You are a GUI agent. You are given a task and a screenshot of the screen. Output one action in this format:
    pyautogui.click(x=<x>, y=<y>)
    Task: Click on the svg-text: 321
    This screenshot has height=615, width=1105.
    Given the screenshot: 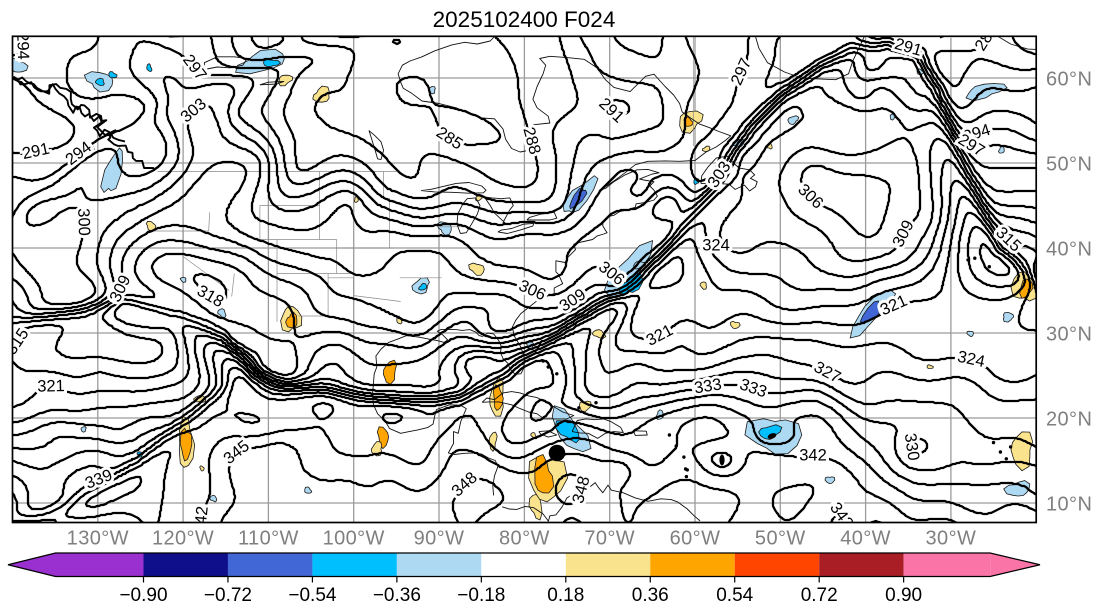 What is the action you would take?
    pyautogui.click(x=51, y=386)
    